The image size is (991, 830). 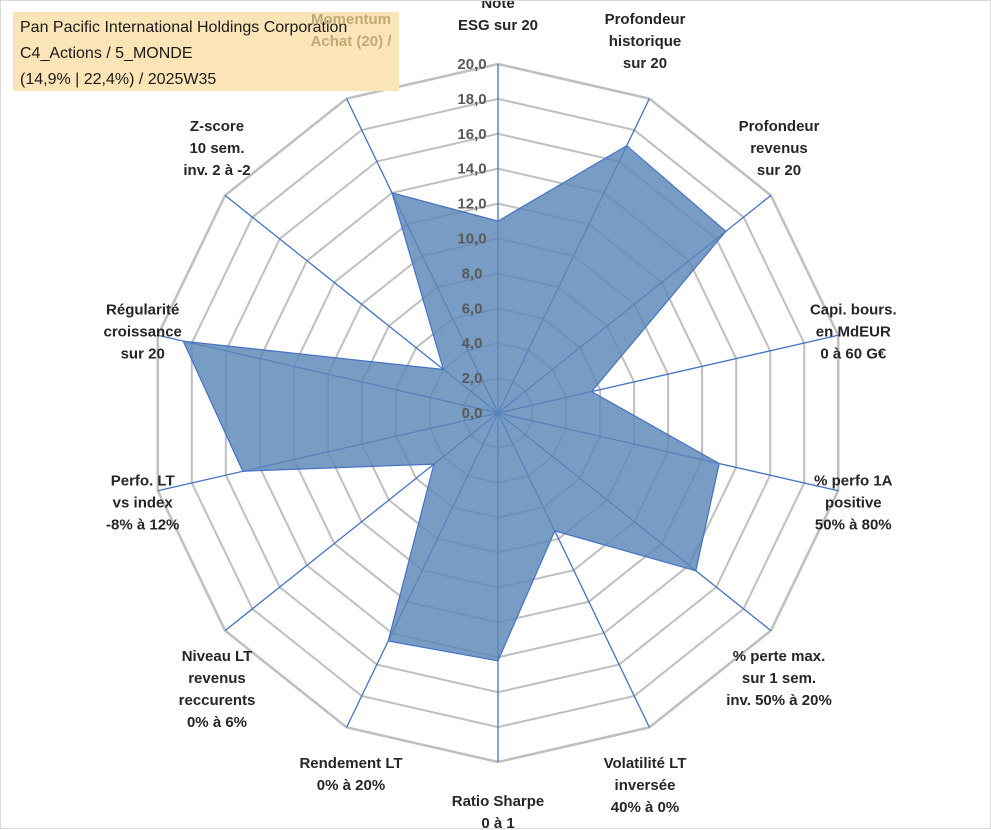 What do you see at coordinates (143, 481) in the screenshot?
I see `axis-label-line: Perfo. LT` at bounding box center [143, 481].